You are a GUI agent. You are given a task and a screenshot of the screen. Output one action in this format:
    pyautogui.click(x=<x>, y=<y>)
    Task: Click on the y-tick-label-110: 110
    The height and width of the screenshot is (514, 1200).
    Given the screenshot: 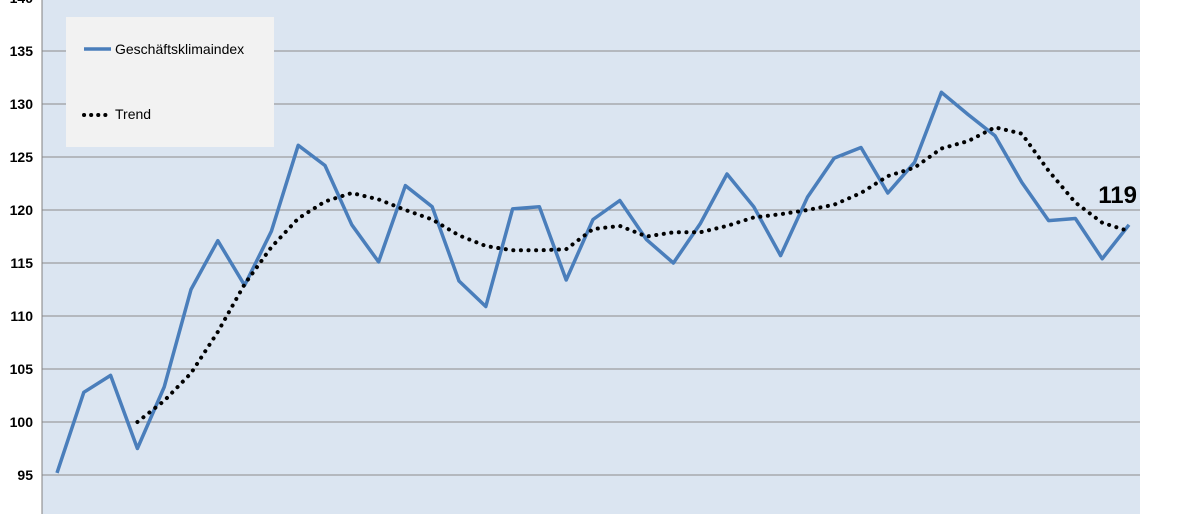 What is the action you would take?
    pyautogui.click(x=21, y=316)
    